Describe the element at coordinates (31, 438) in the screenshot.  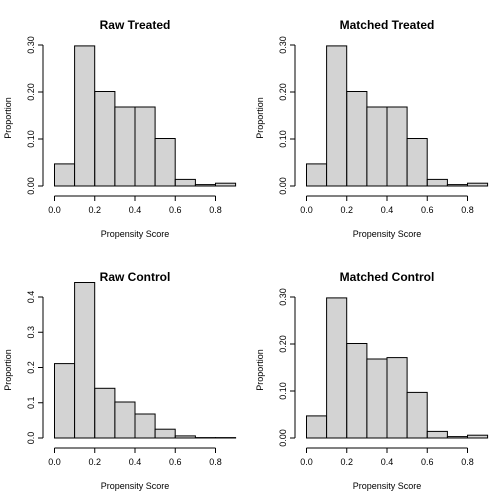
I see `y-tick-label: 0.0` at that location.